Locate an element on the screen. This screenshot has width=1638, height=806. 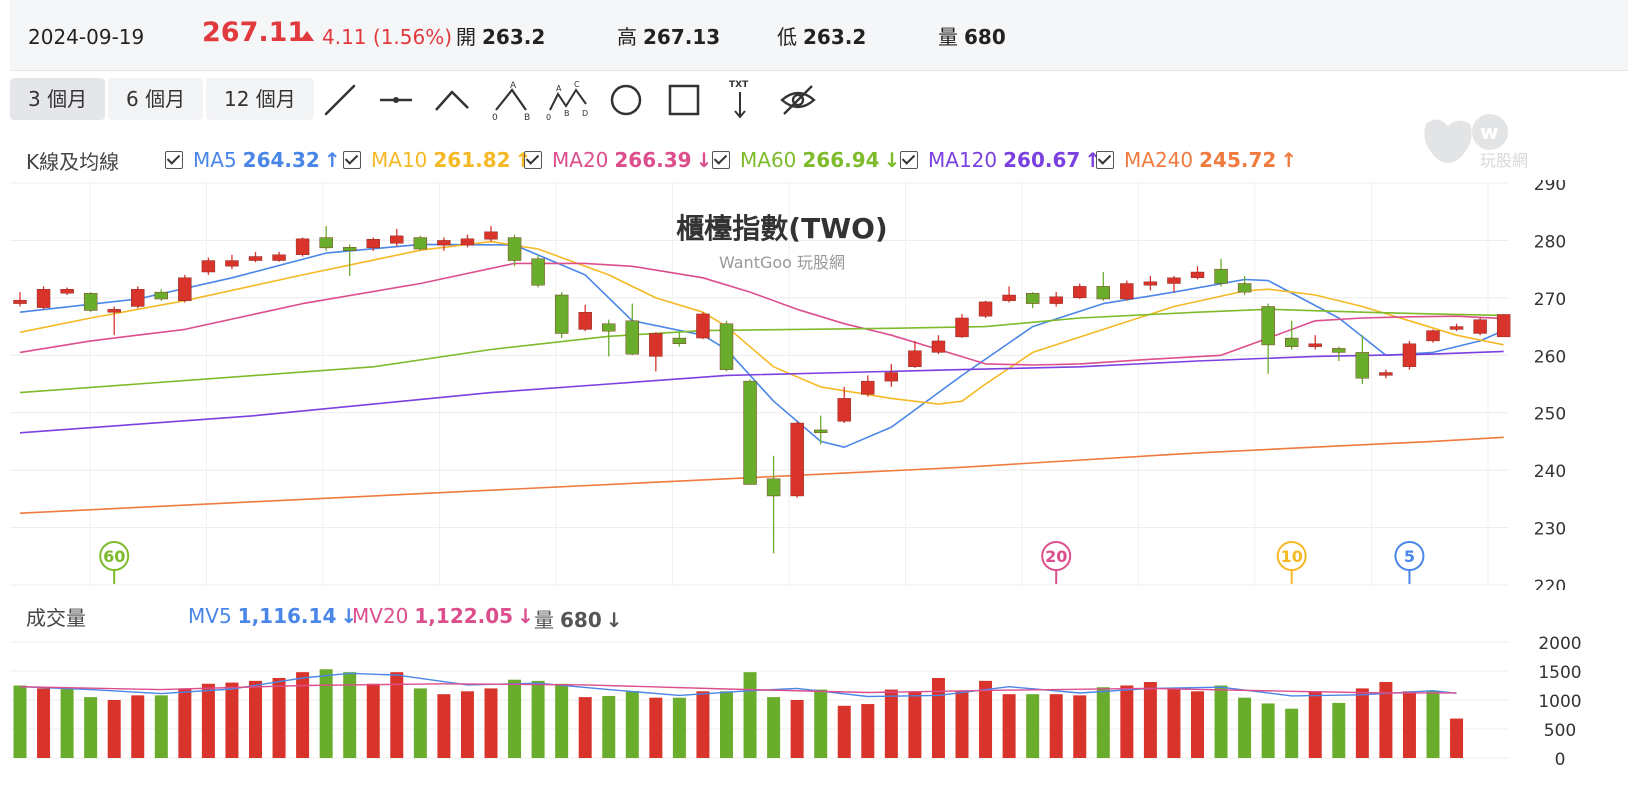
hide-drawings-icon is located at coordinates (798, 100).